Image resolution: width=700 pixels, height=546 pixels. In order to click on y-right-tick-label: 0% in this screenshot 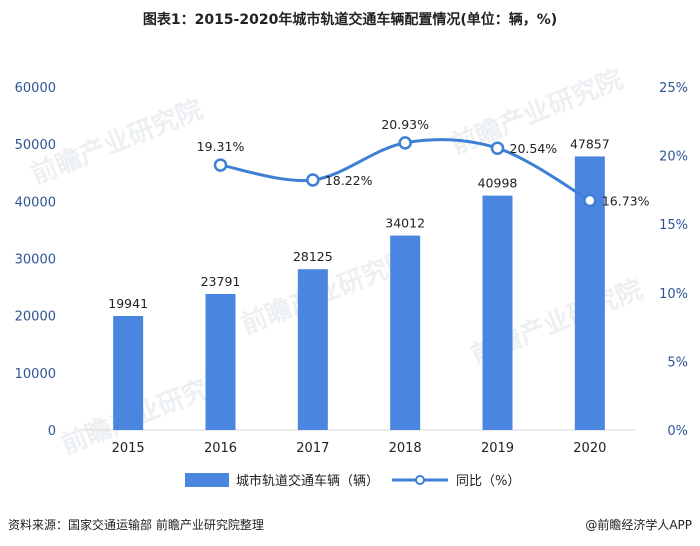, I will do `click(677, 431)`.